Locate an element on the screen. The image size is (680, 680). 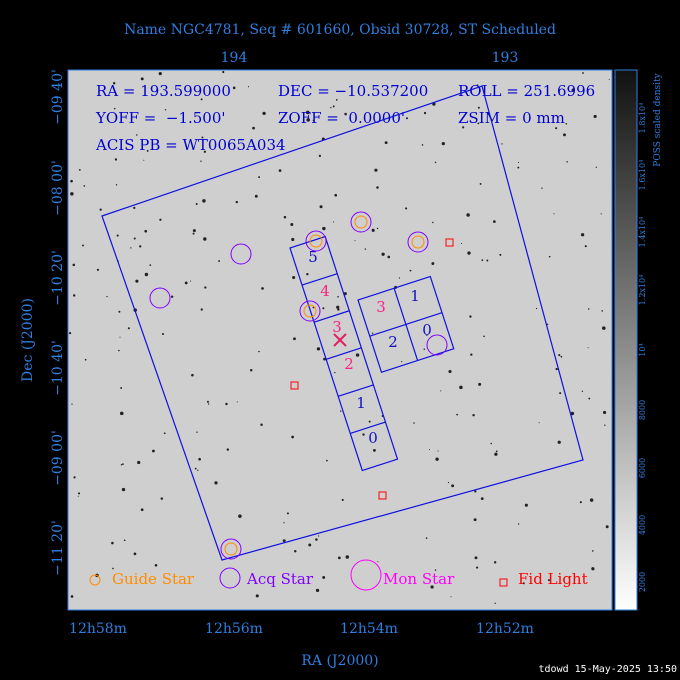
s-array is located at coordinates (344, 353).